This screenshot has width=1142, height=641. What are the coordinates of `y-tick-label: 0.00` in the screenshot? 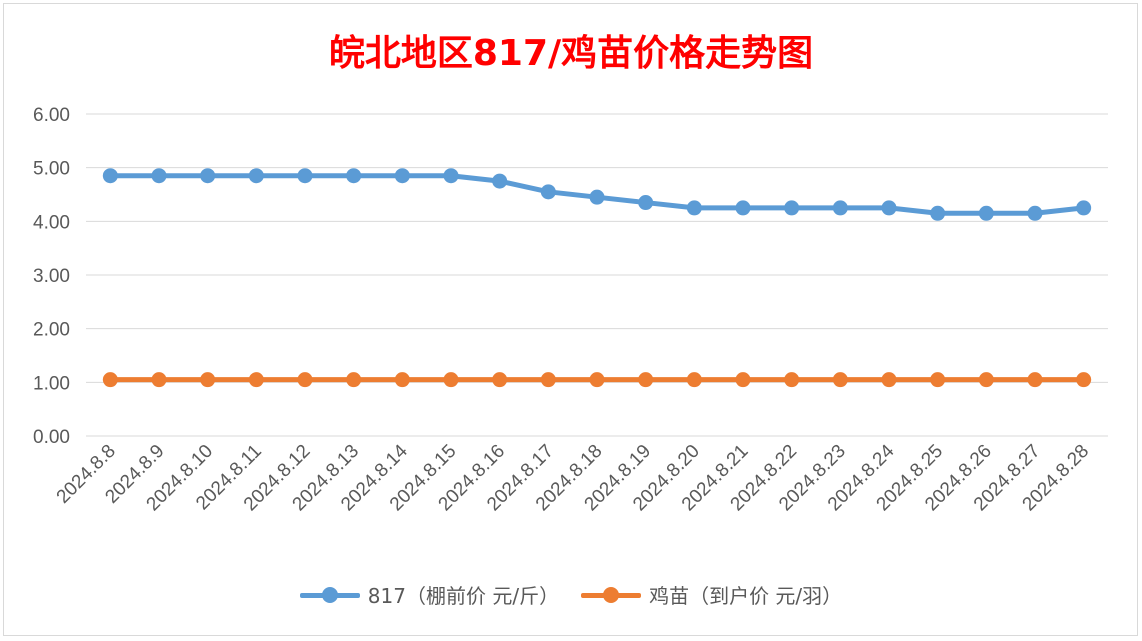 It's located at (51, 437).